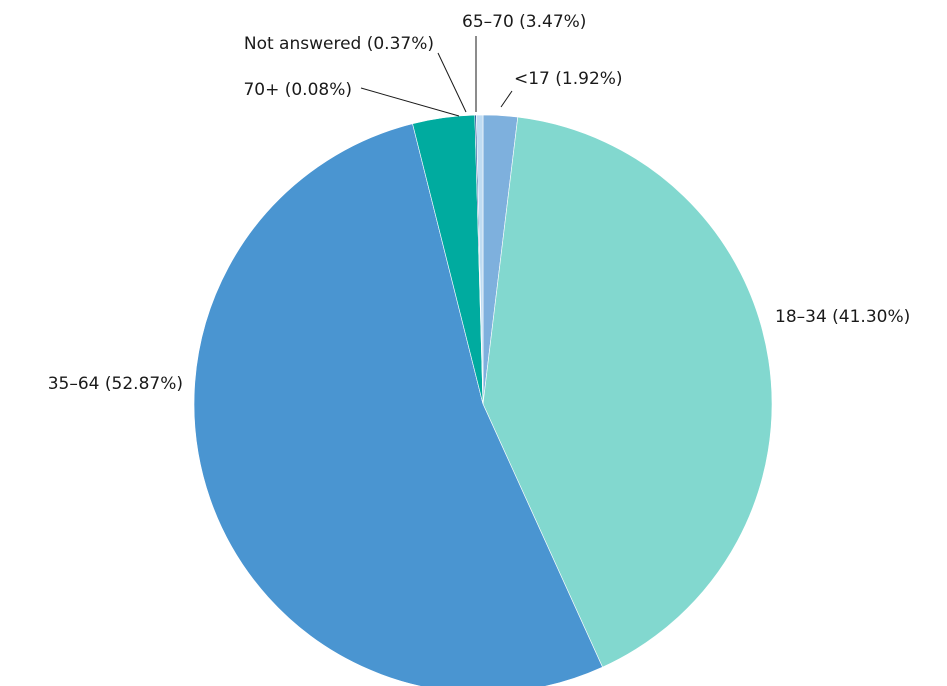 The image size is (947, 686). Describe the element at coordinates (436, 76) in the screenshot. I see `leader-lines` at that location.